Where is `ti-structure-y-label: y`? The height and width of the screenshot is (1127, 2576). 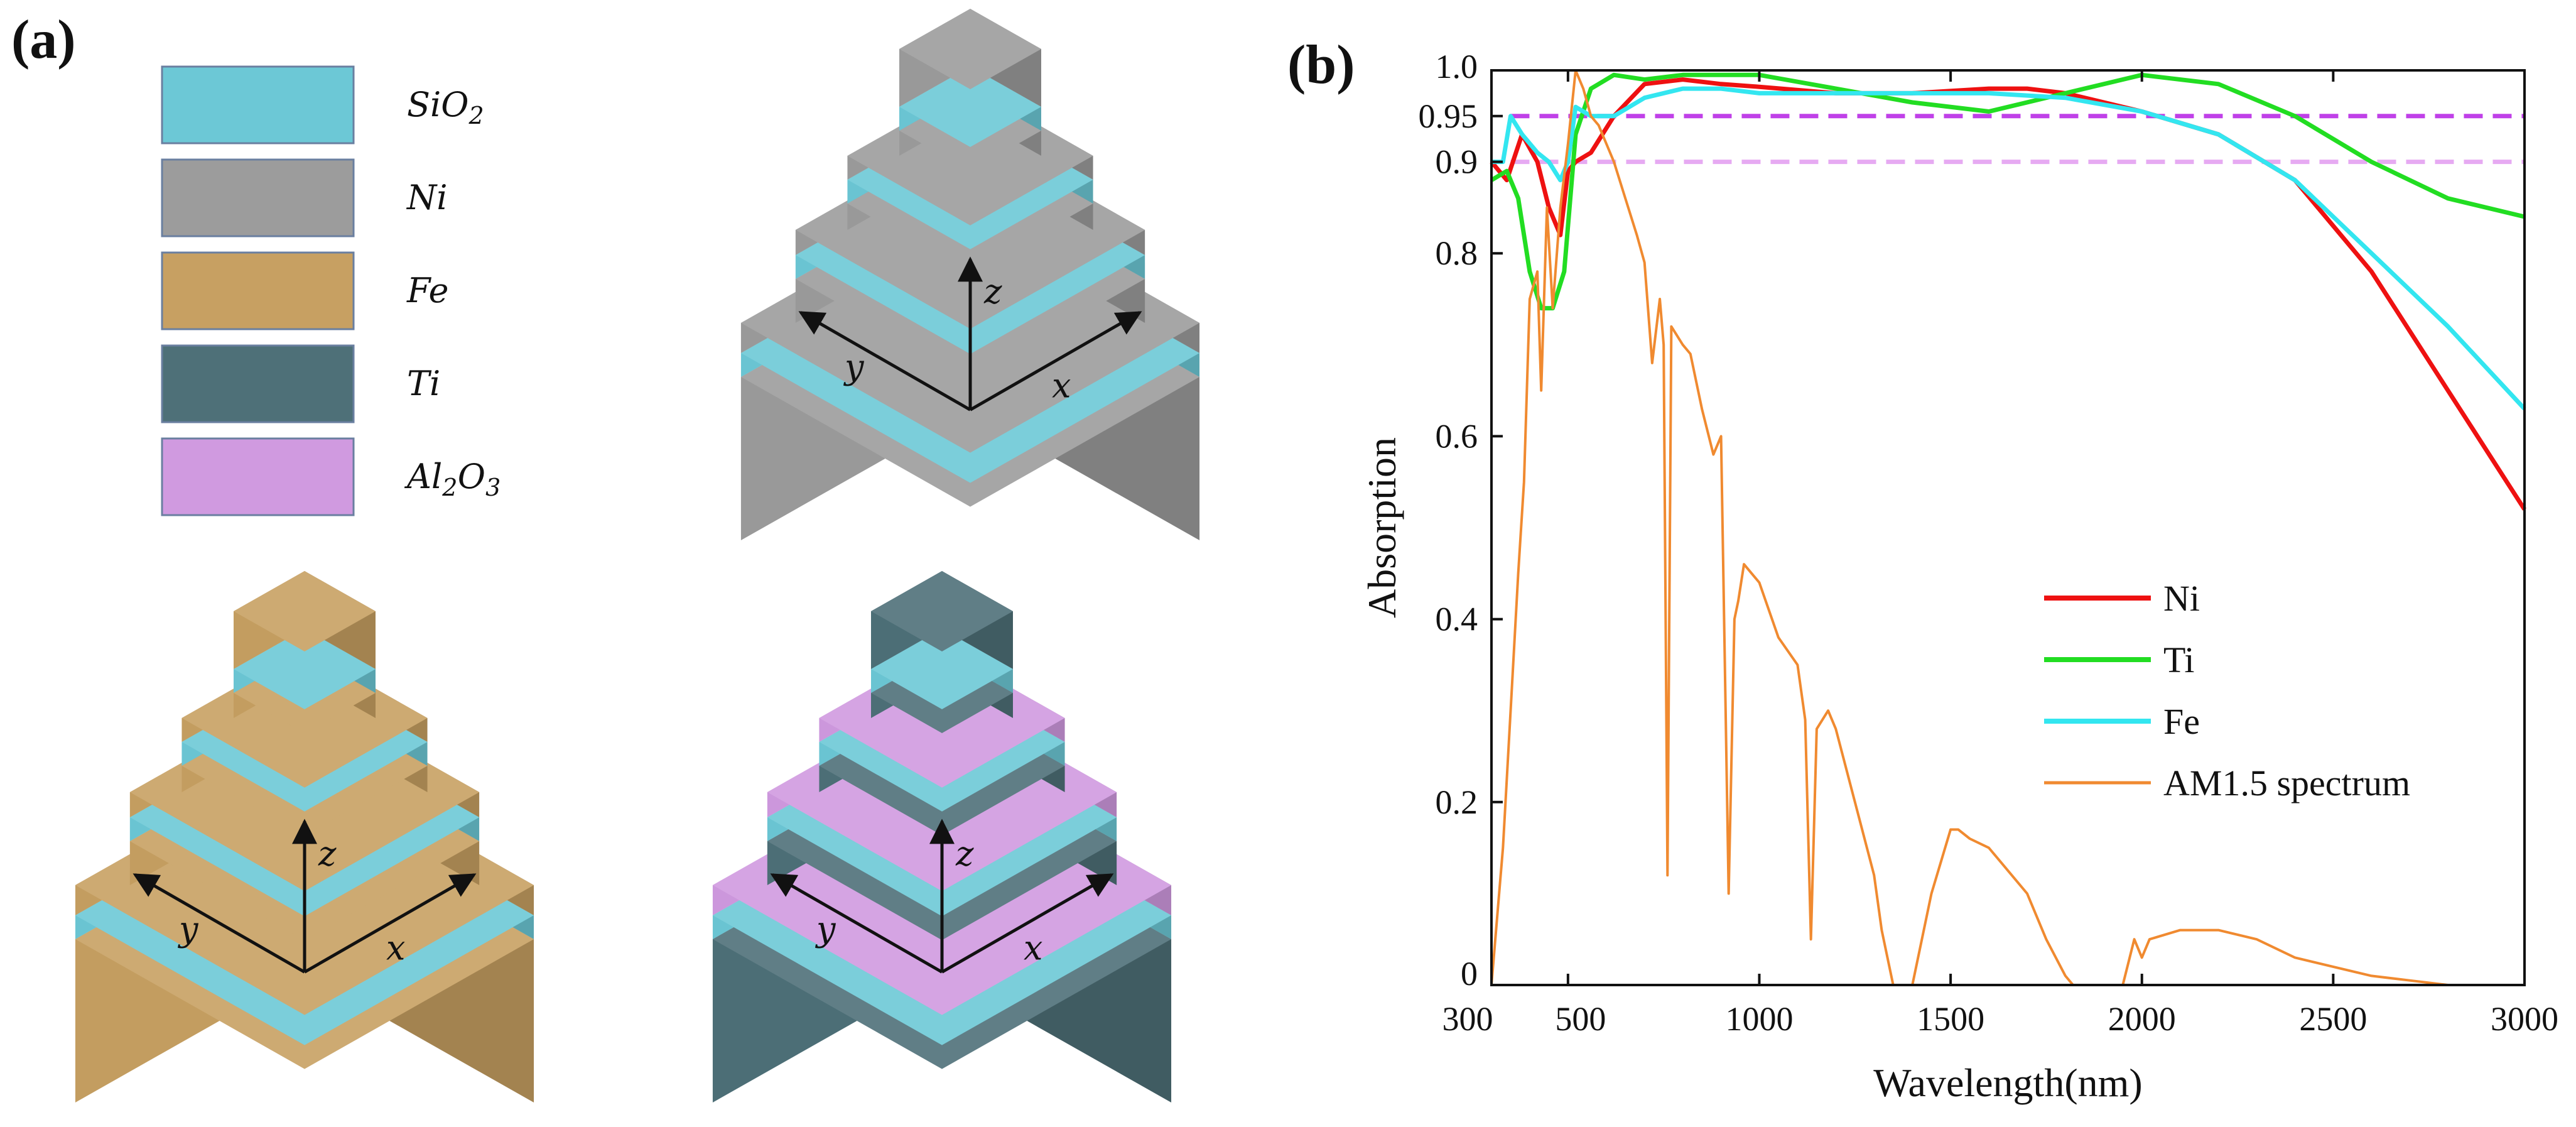 ti-structure-y-label: y is located at coordinates (826, 929).